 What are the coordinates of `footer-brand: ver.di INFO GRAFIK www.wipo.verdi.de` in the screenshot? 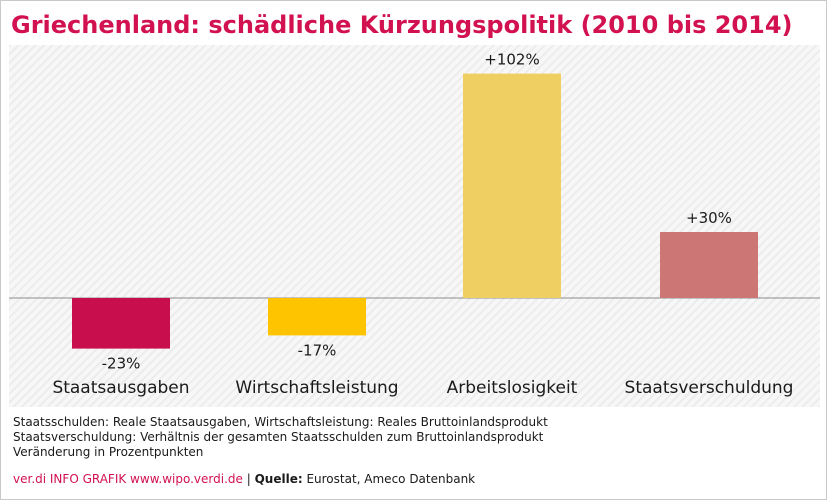 It's located at (128, 479).